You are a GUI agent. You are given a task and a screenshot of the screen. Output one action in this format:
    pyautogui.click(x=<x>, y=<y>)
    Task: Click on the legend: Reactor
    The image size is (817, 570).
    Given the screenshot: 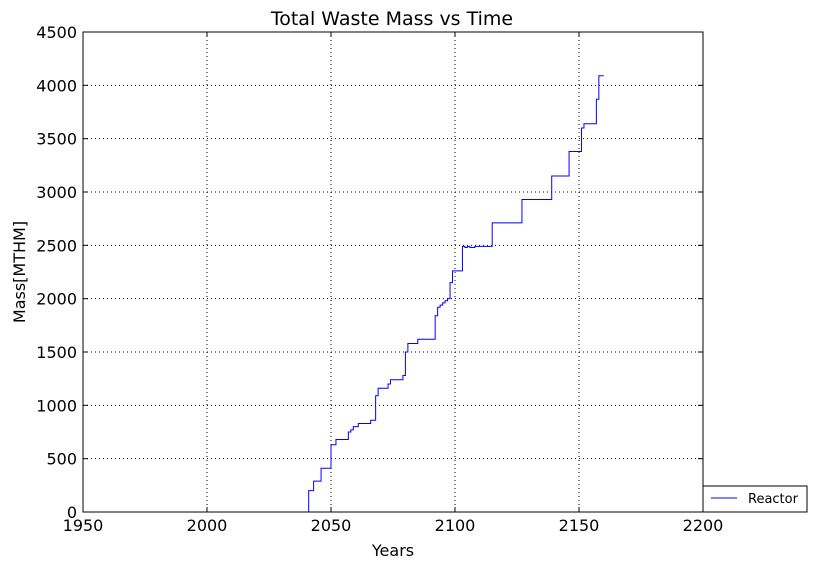 What is the action you would take?
    pyautogui.click(x=755, y=499)
    